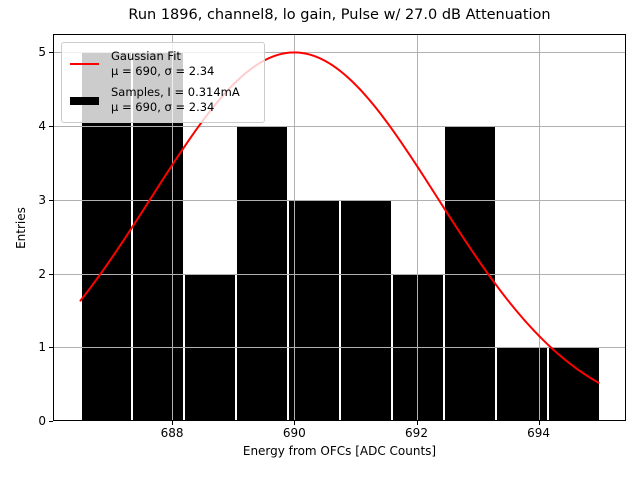 The width and height of the screenshot is (640, 480). I want to click on x-tick-label: 692, so click(416, 433).